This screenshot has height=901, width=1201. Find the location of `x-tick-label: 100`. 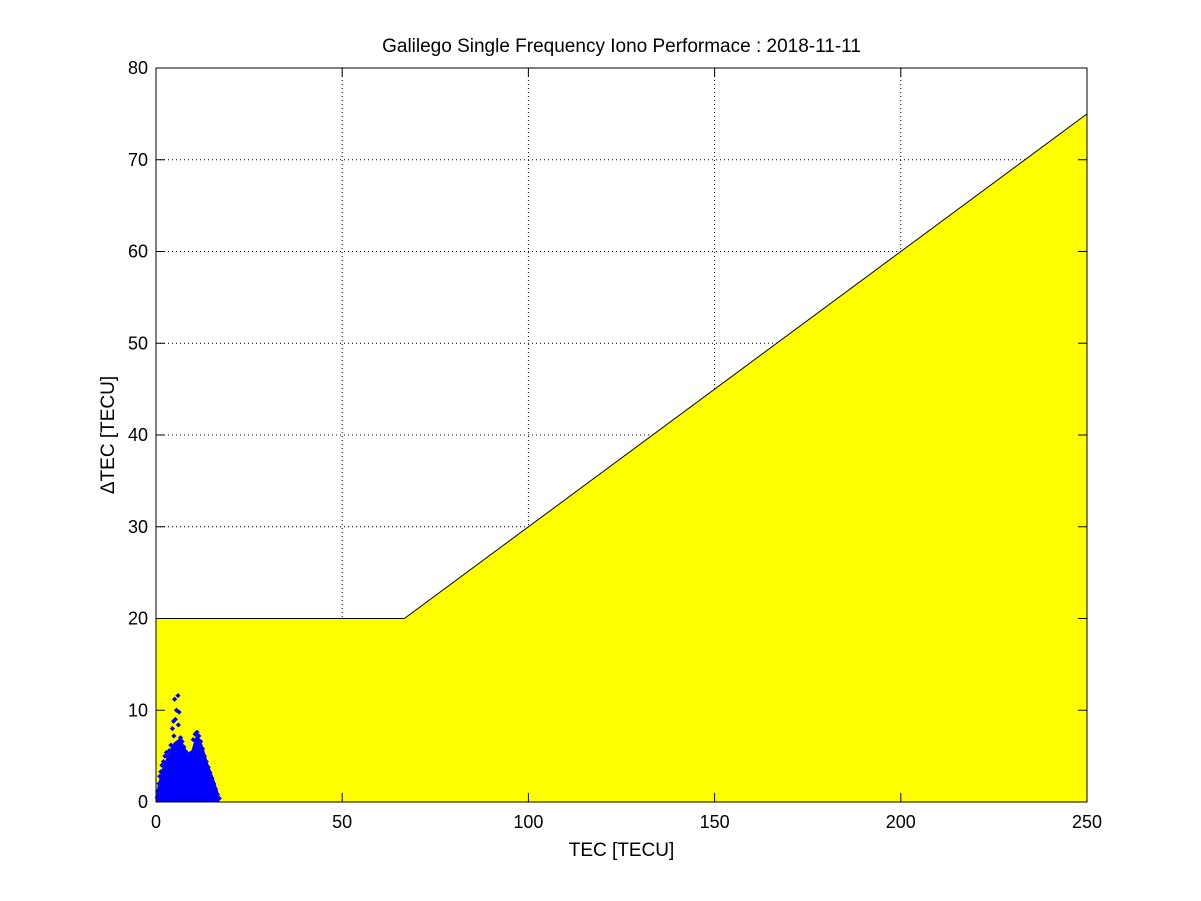

x-tick-label: 100 is located at coordinates (528, 822).